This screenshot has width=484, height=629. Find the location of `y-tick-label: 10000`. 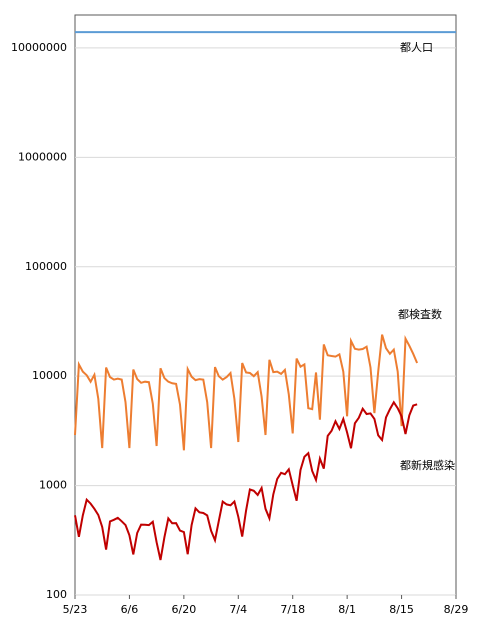

y-tick-label: 10000 is located at coordinates (49, 375).